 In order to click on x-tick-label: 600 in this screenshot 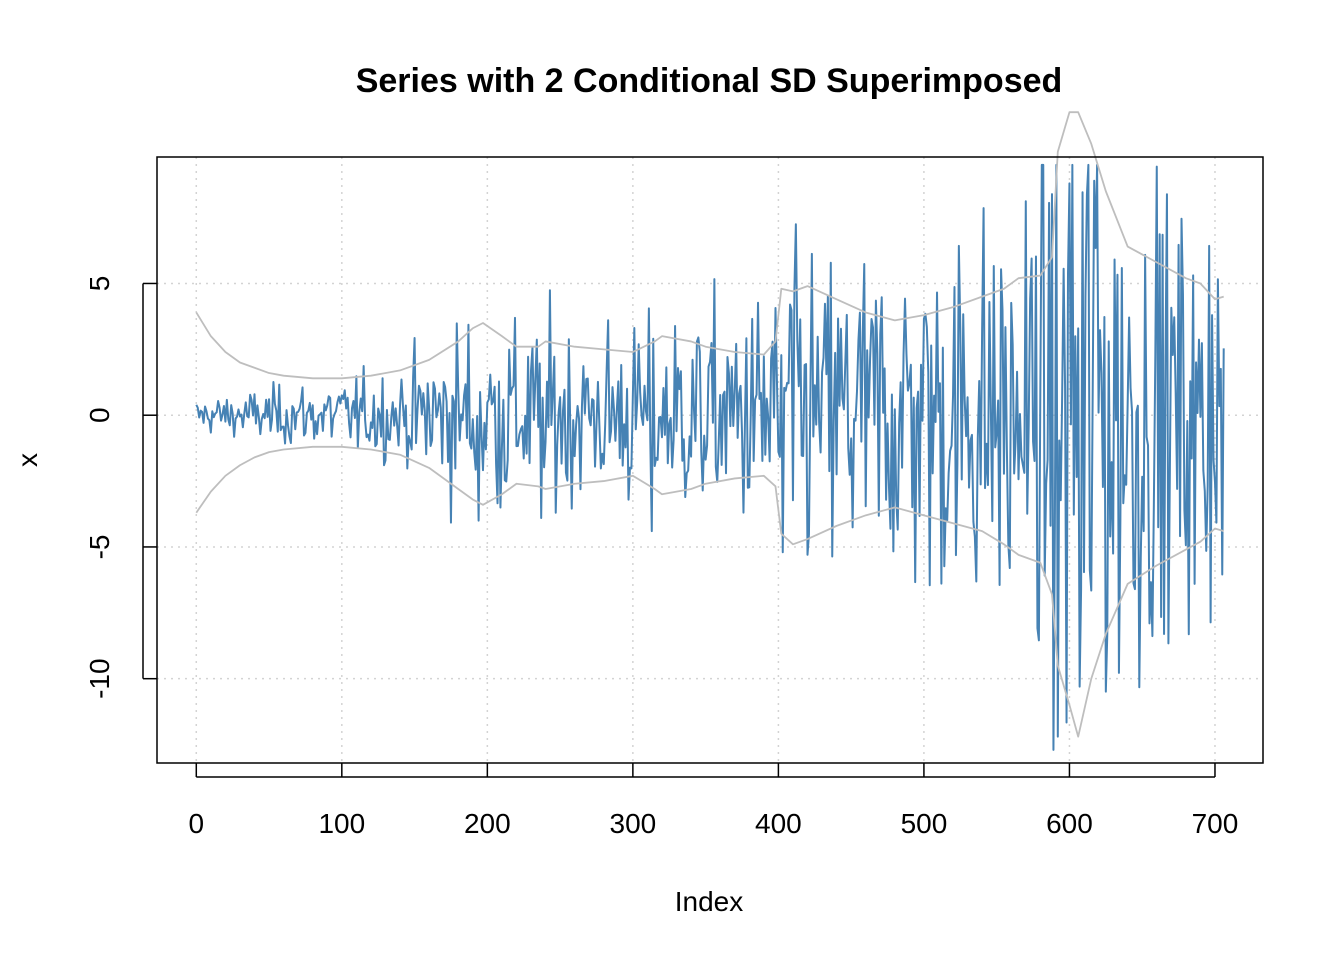, I will do `click(1069, 823)`.